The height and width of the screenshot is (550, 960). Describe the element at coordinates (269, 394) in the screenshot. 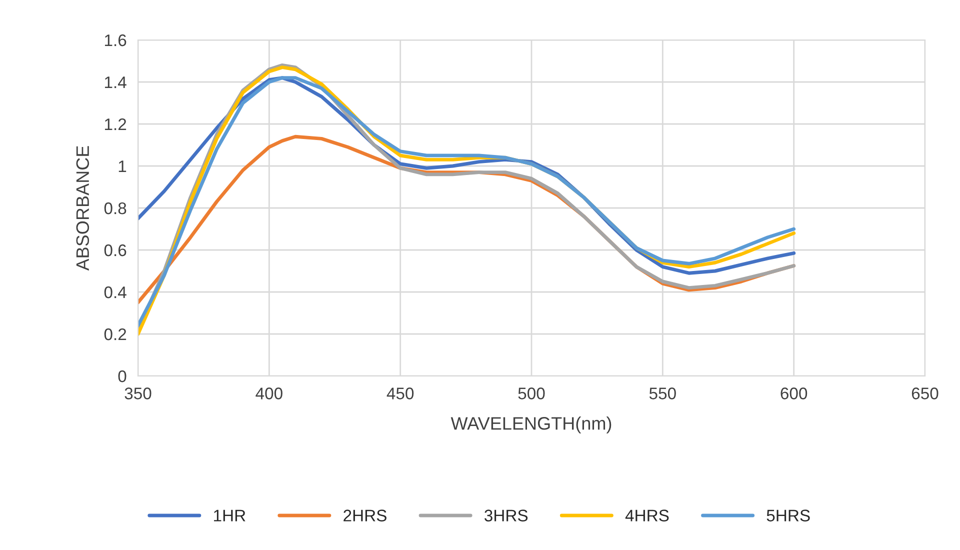

I see `x-tick-label: 400` at that location.